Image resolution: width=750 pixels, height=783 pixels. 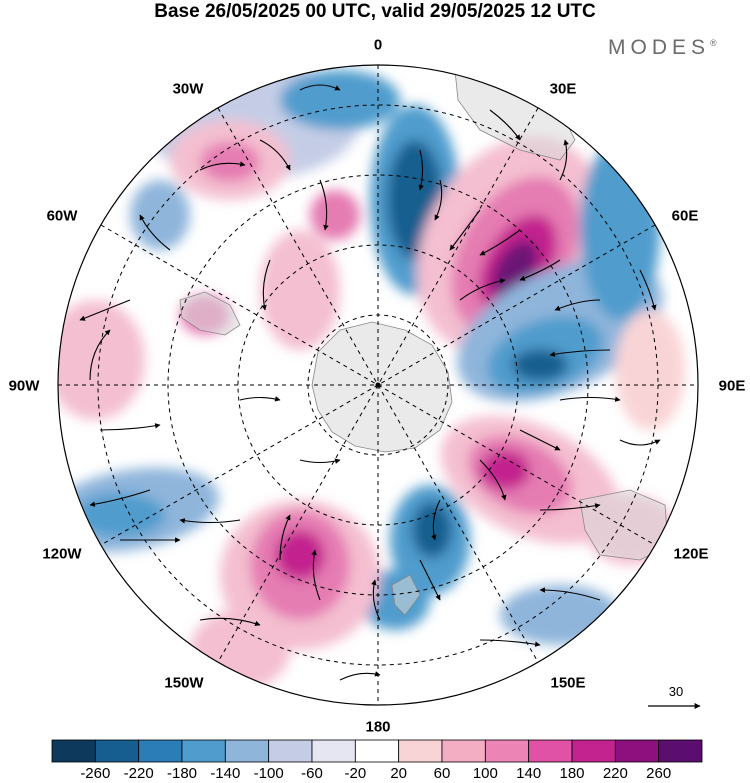 What do you see at coordinates (101, 360) in the screenshot?
I see `pos-anomaly-west` at bounding box center [101, 360].